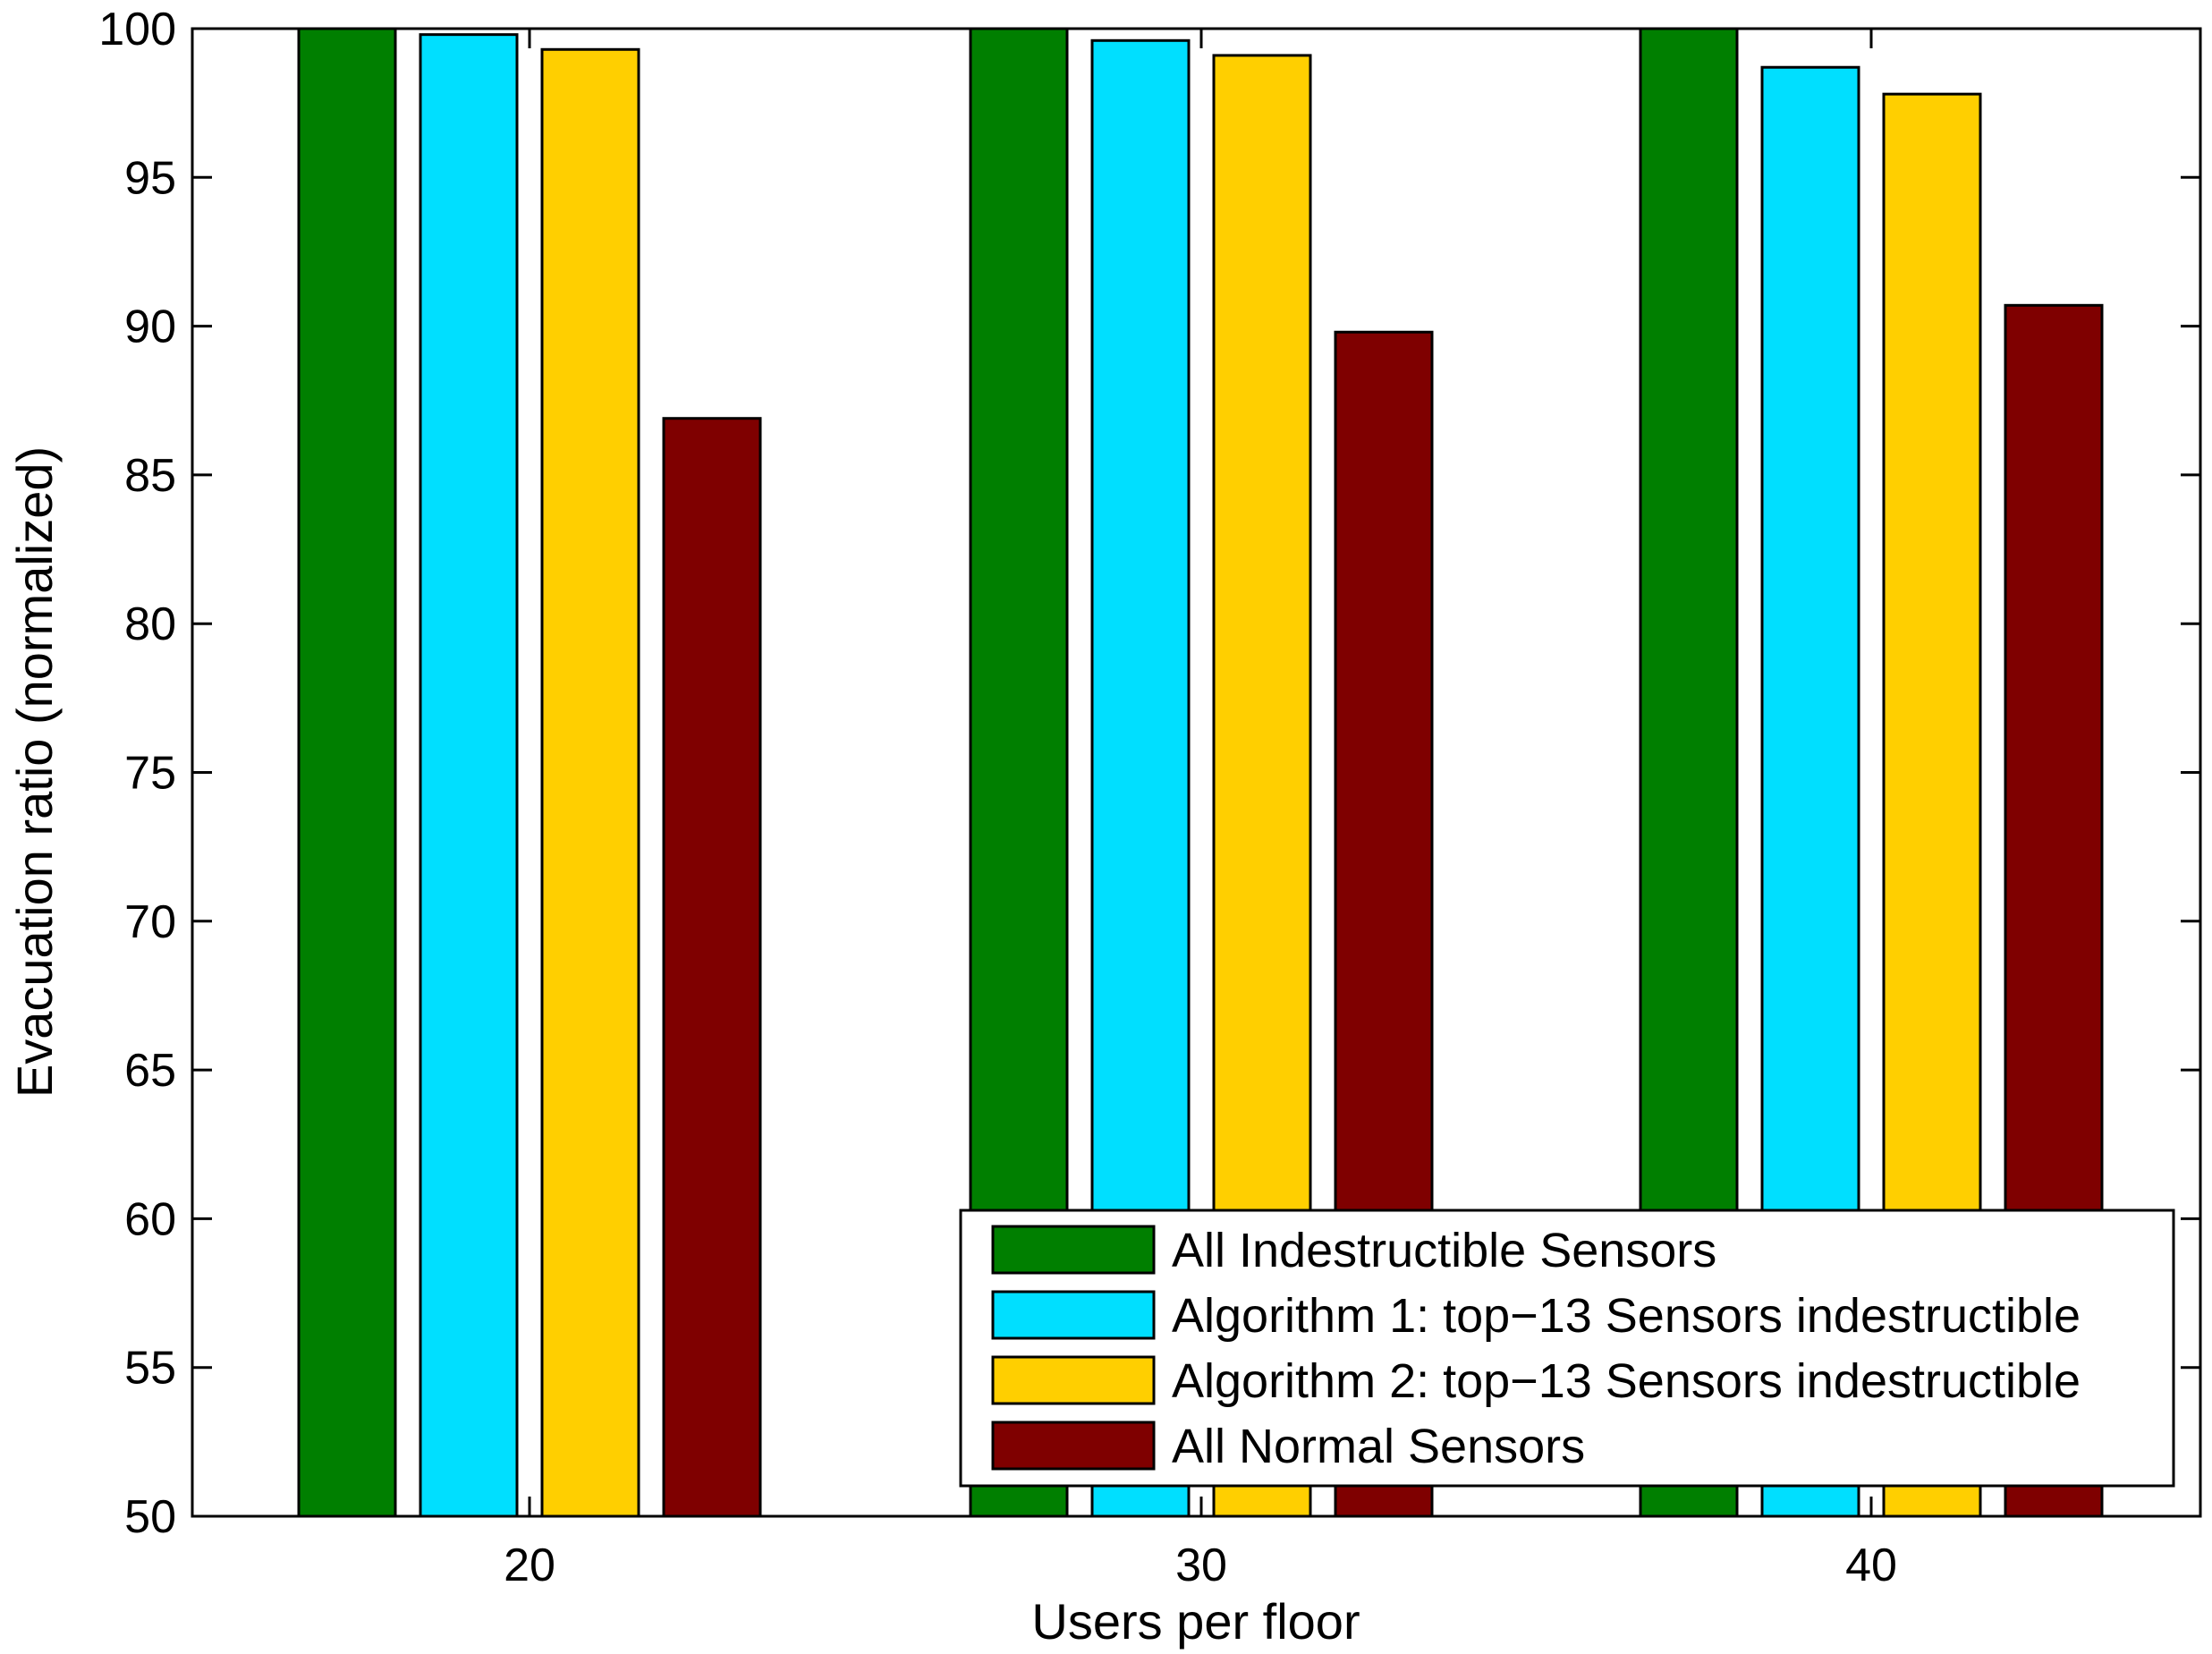 This screenshot has width=2212, height=1654. Describe the element at coordinates (530, 1565) in the screenshot. I see `x-tick-label: 20` at that location.